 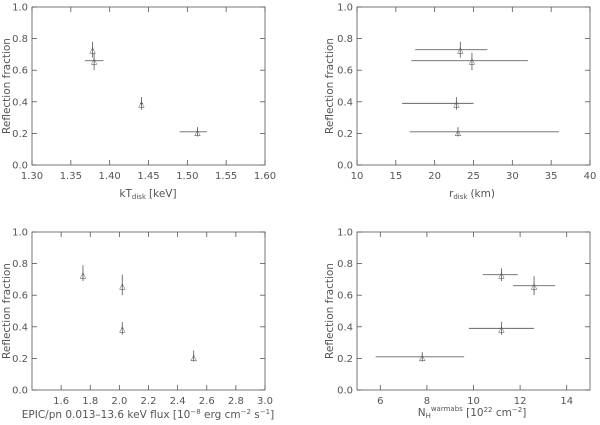 What do you see at coordinates (61, 401) in the screenshot?
I see `x-tick-label: 1.6` at bounding box center [61, 401].